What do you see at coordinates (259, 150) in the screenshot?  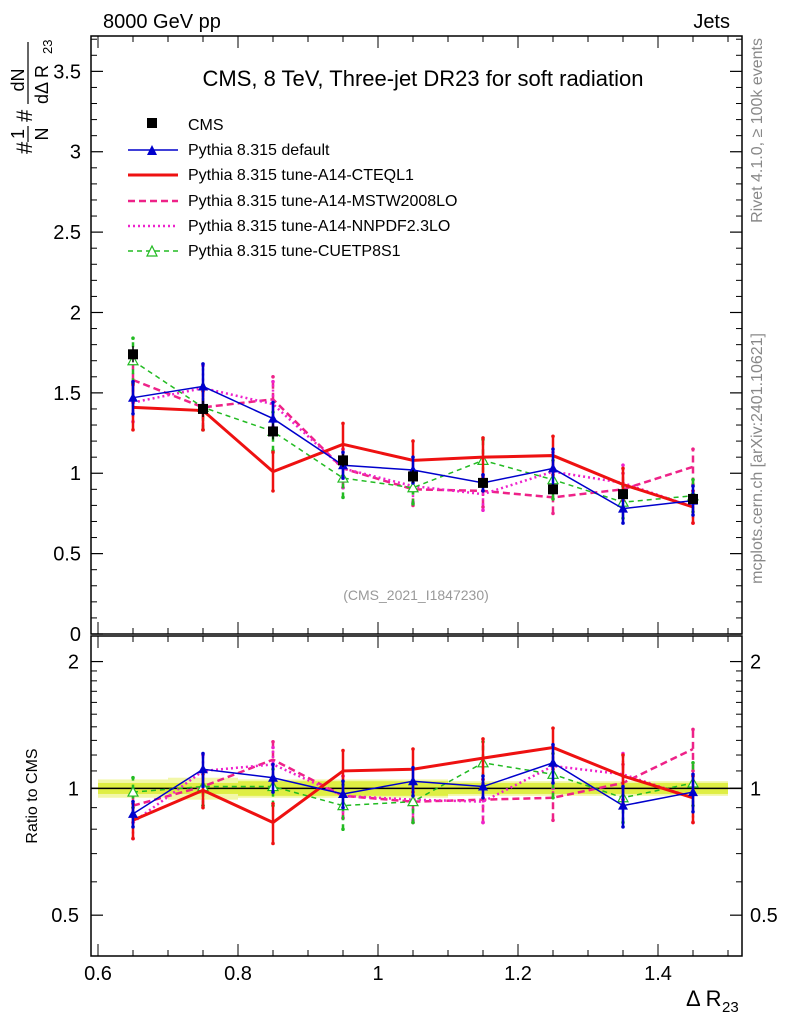 I see `legend-label-default: Pythia 8.315 default` at bounding box center [259, 150].